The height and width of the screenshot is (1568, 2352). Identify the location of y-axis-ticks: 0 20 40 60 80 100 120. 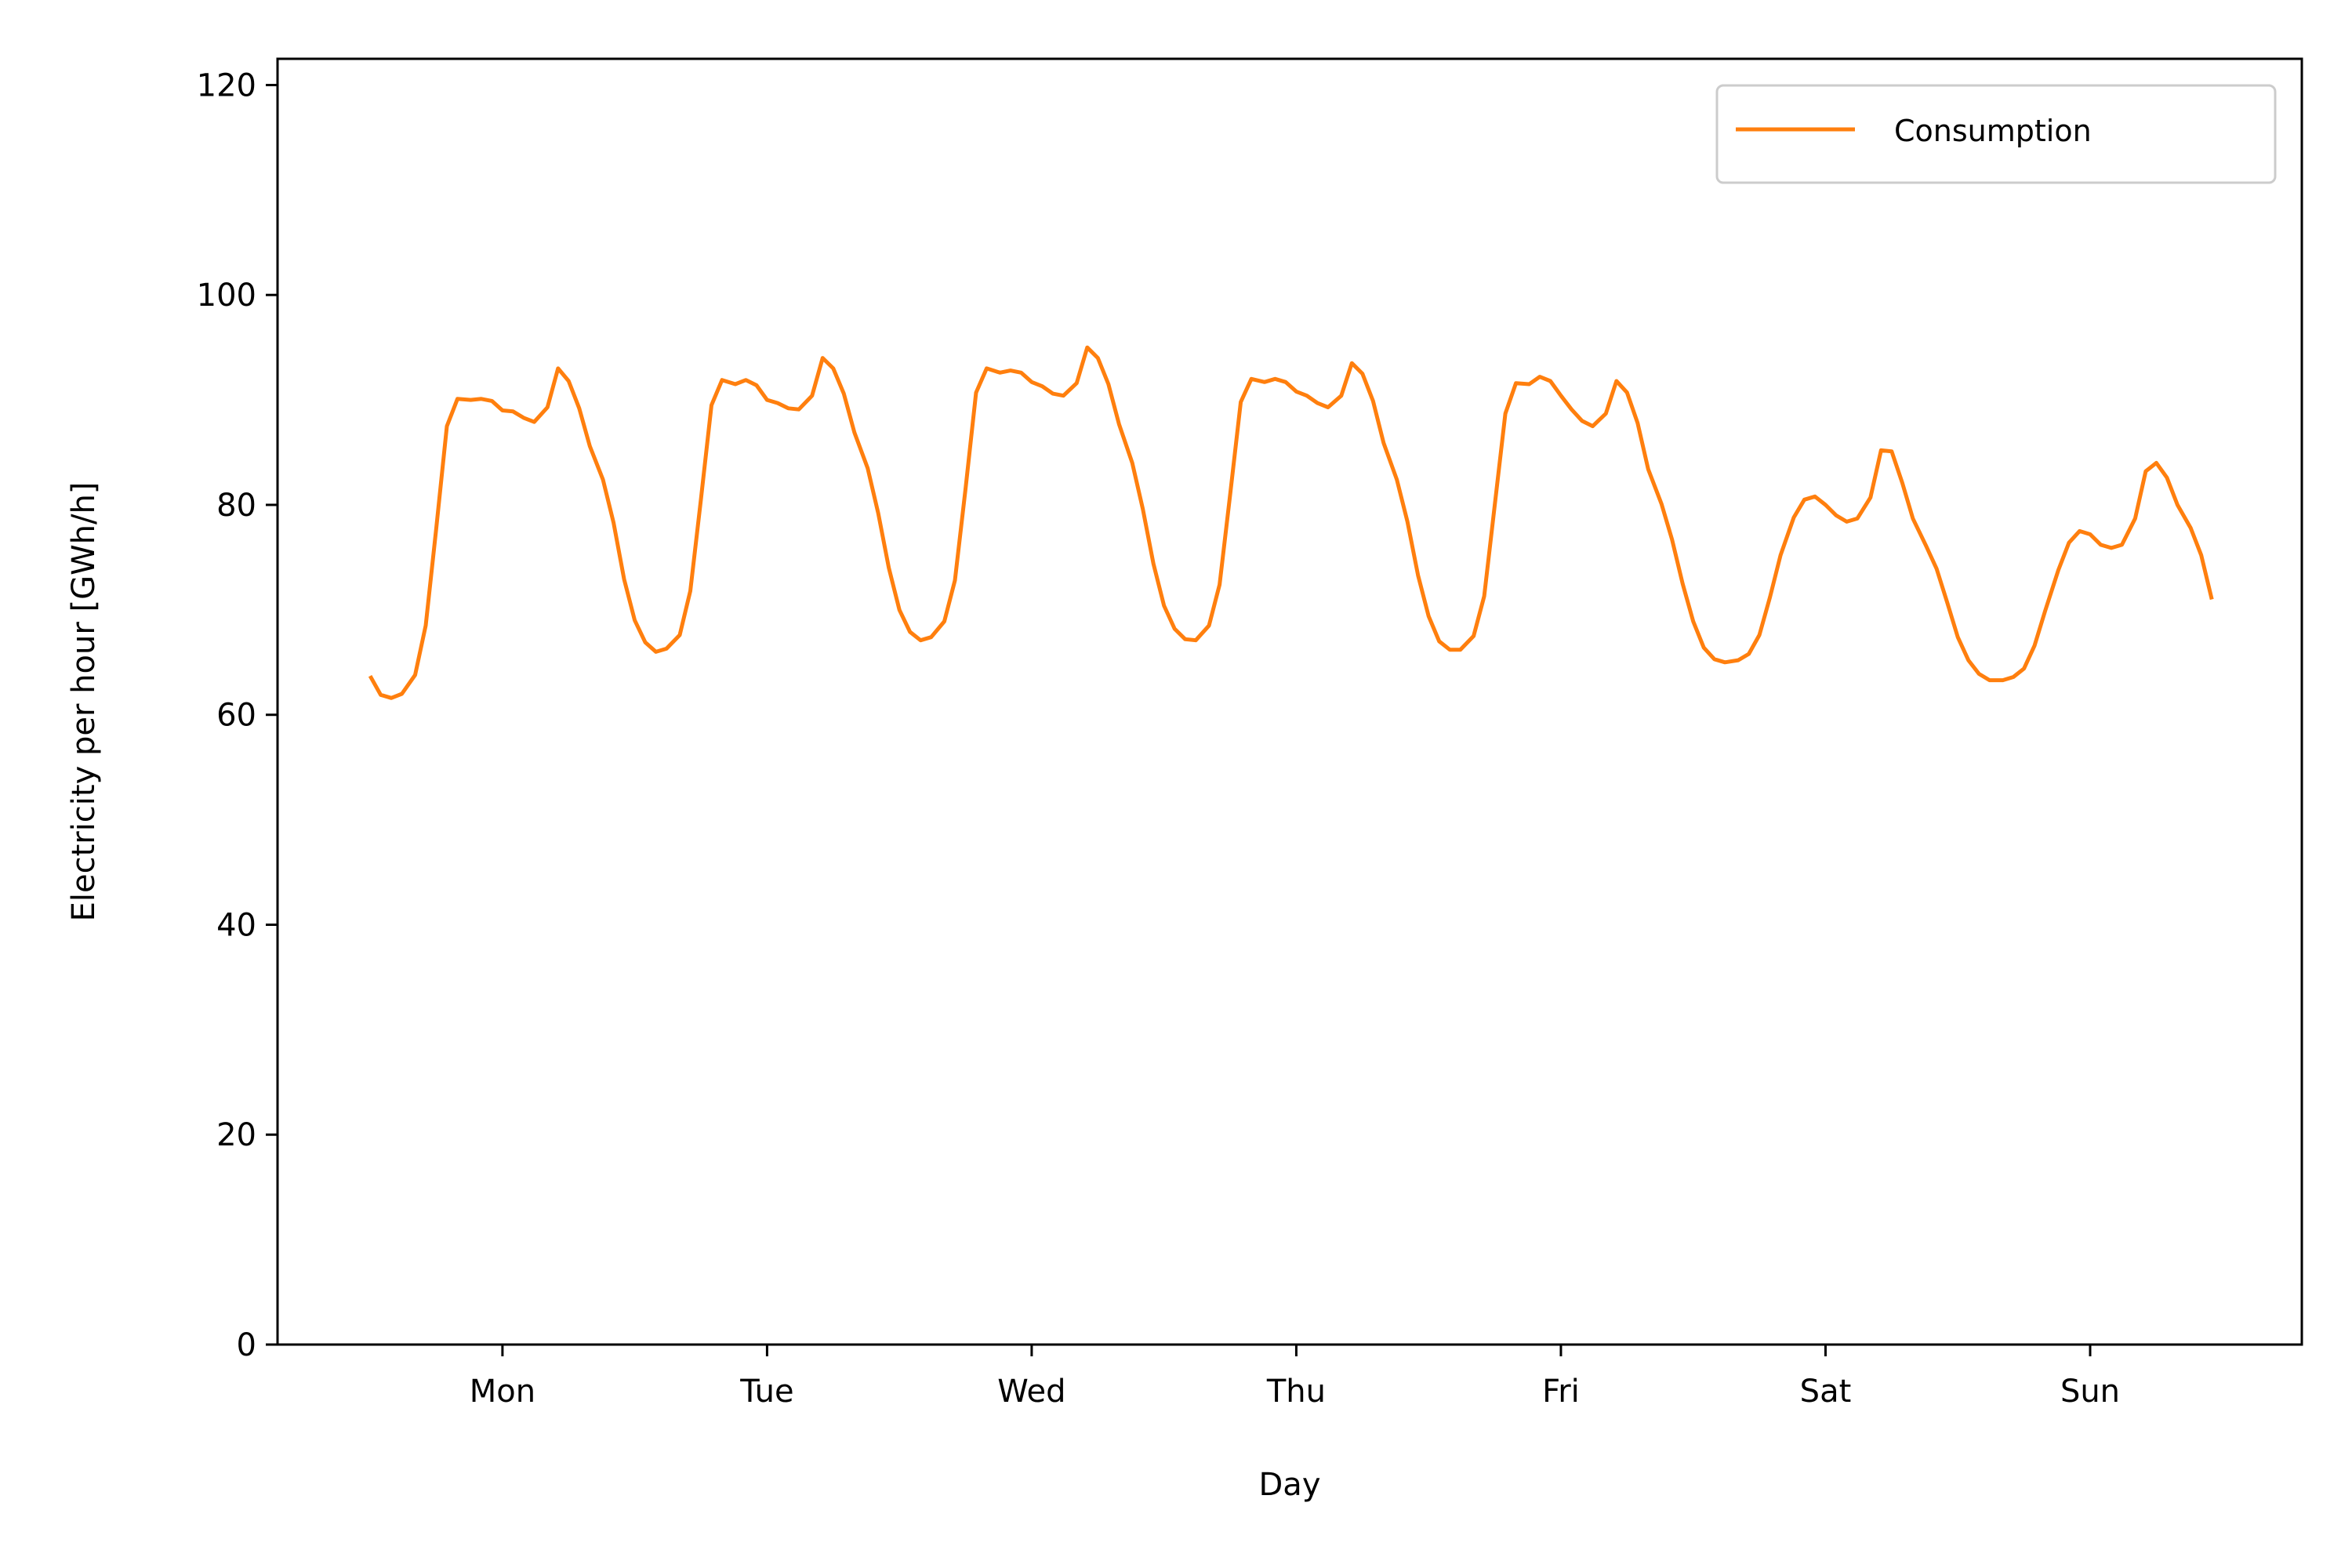
(238, 715).